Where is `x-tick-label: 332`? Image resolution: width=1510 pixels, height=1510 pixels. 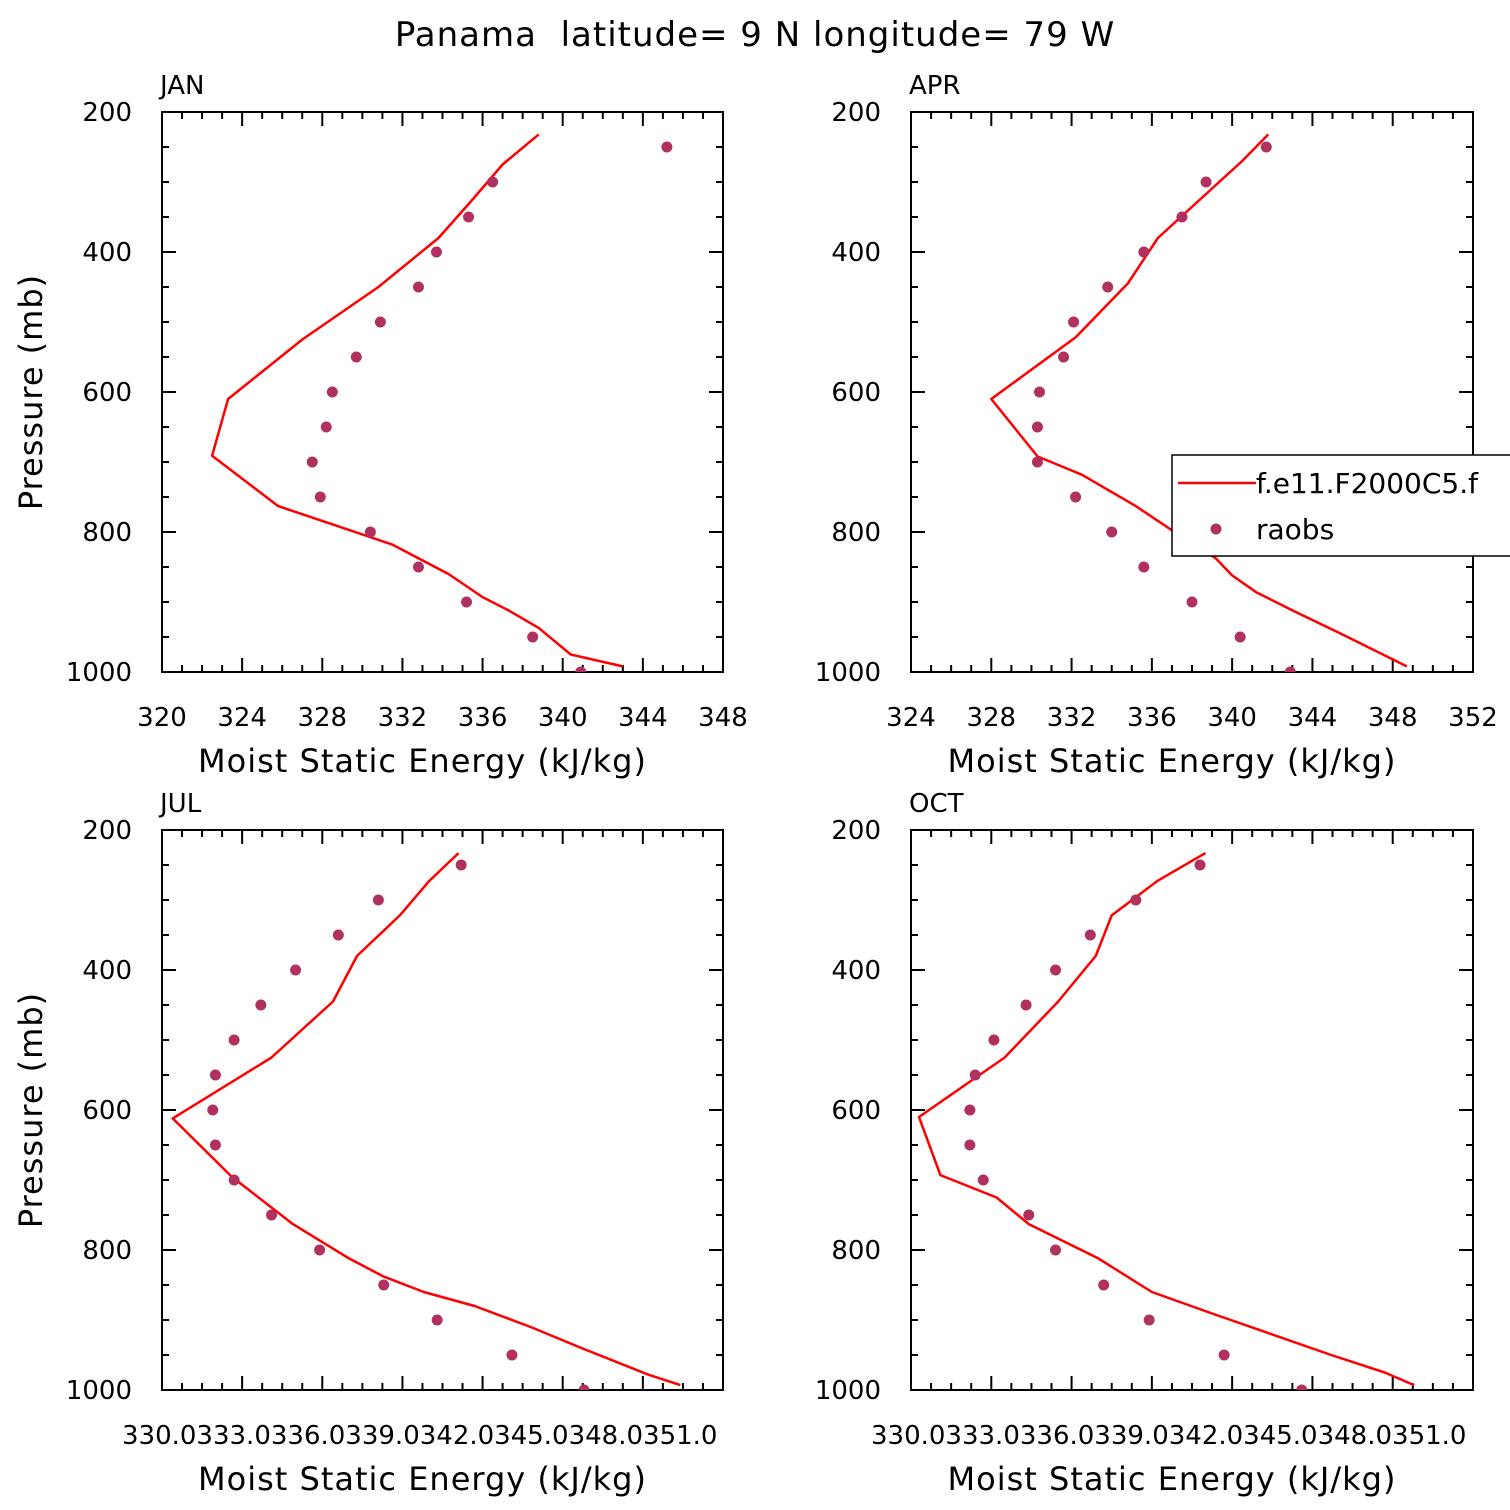
x-tick-label: 332 is located at coordinates (403, 718).